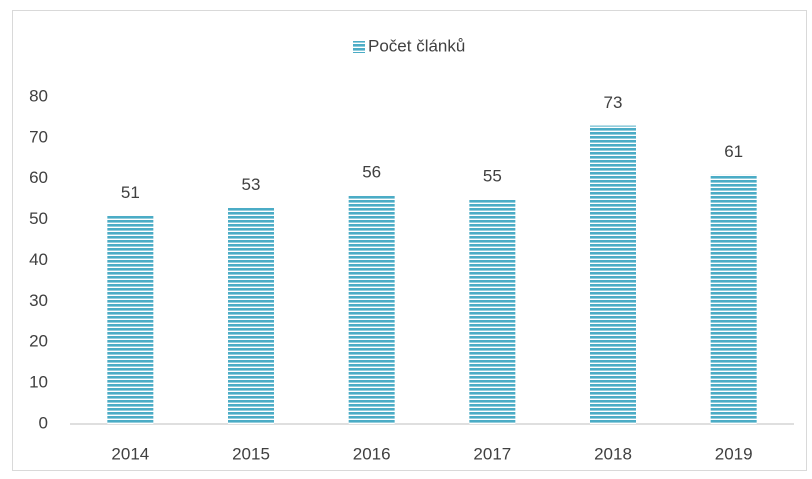 The image size is (812, 479). Describe the element at coordinates (734, 453) in the screenshot. I see `x-tick-label: 2019` at that location.